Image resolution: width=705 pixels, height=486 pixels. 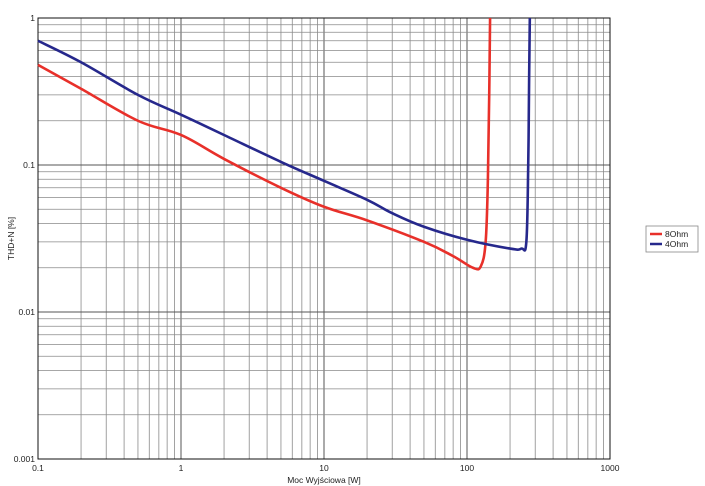 I want to click on y-tick-label: 0.01, so click(x=26, y=312).